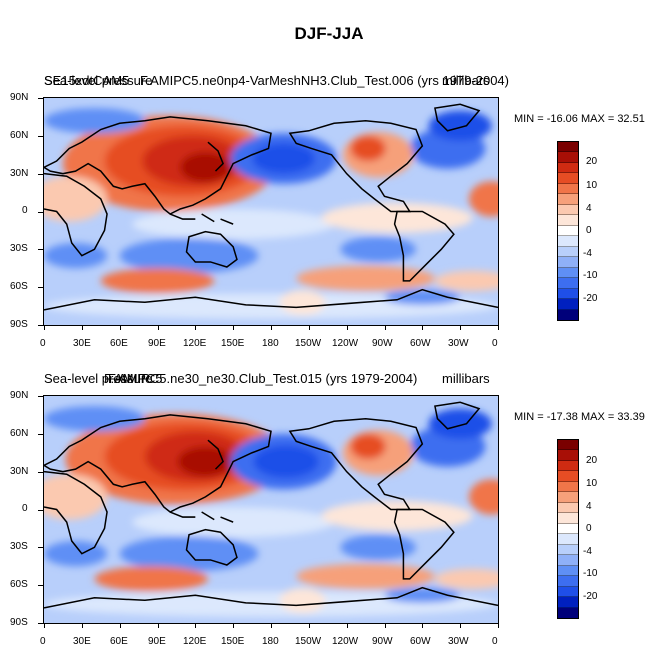 The width and height of the screenshot is (658, 660). What do you see at coordinates (157, 641) in the screenshot?
I see `p2-xtick-90e: 90E` at bounding box center [157, 641].